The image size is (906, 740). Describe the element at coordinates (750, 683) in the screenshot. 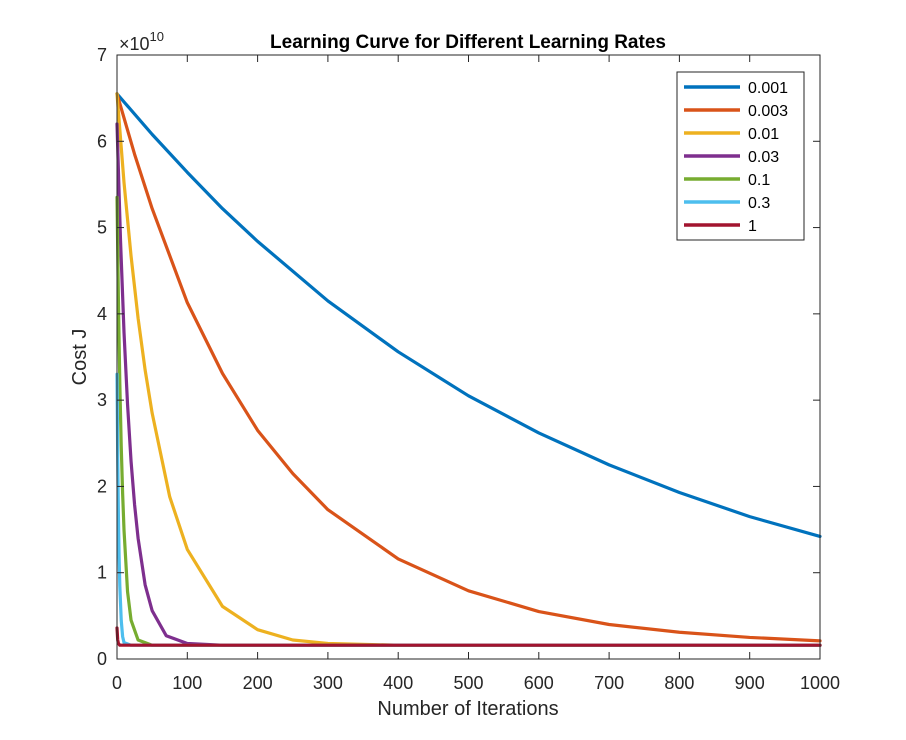

I see `x-tick-label: 900` at that location.